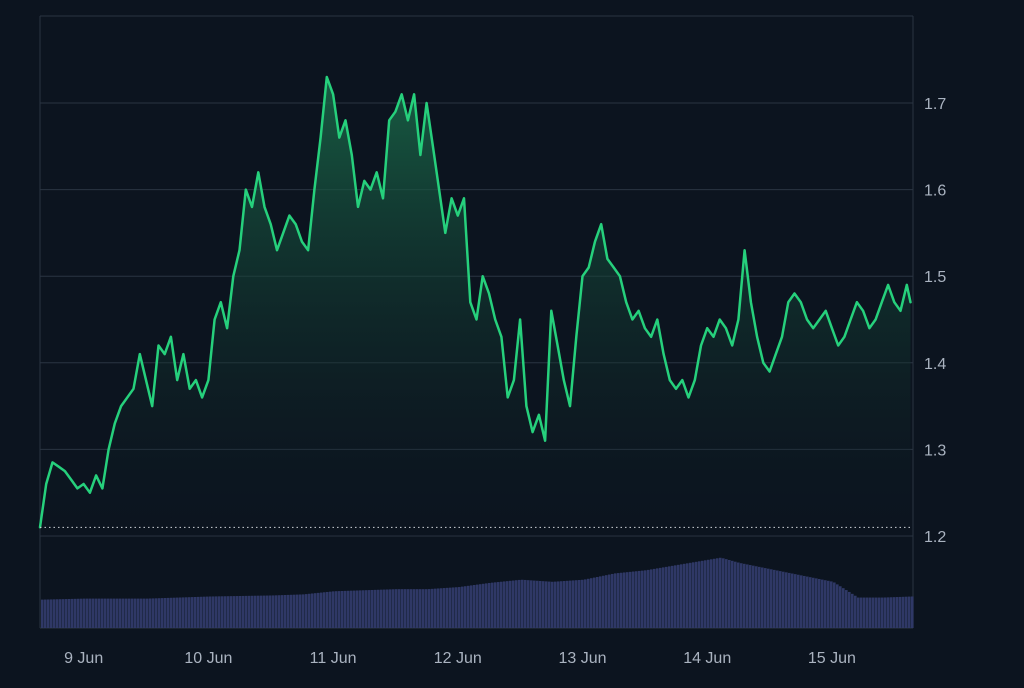 This screenshot has width=1024, height=688. Describe the element at coordinates (477, 592) in the screenshot. I see `volume-histogram` at that location.